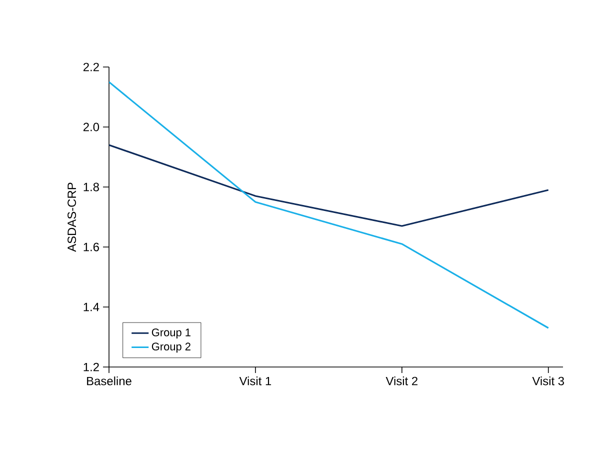  Describe the element at coordinates (72, 217) in the screenshot. I see `y-axis-title: ASDAS-CRP` at that location.